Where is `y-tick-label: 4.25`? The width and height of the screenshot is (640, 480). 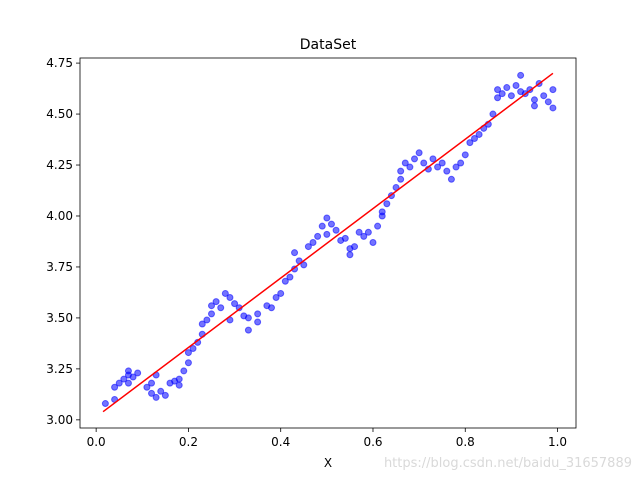 y-tick-label: 4.25 is located at coordinates (59, 165).